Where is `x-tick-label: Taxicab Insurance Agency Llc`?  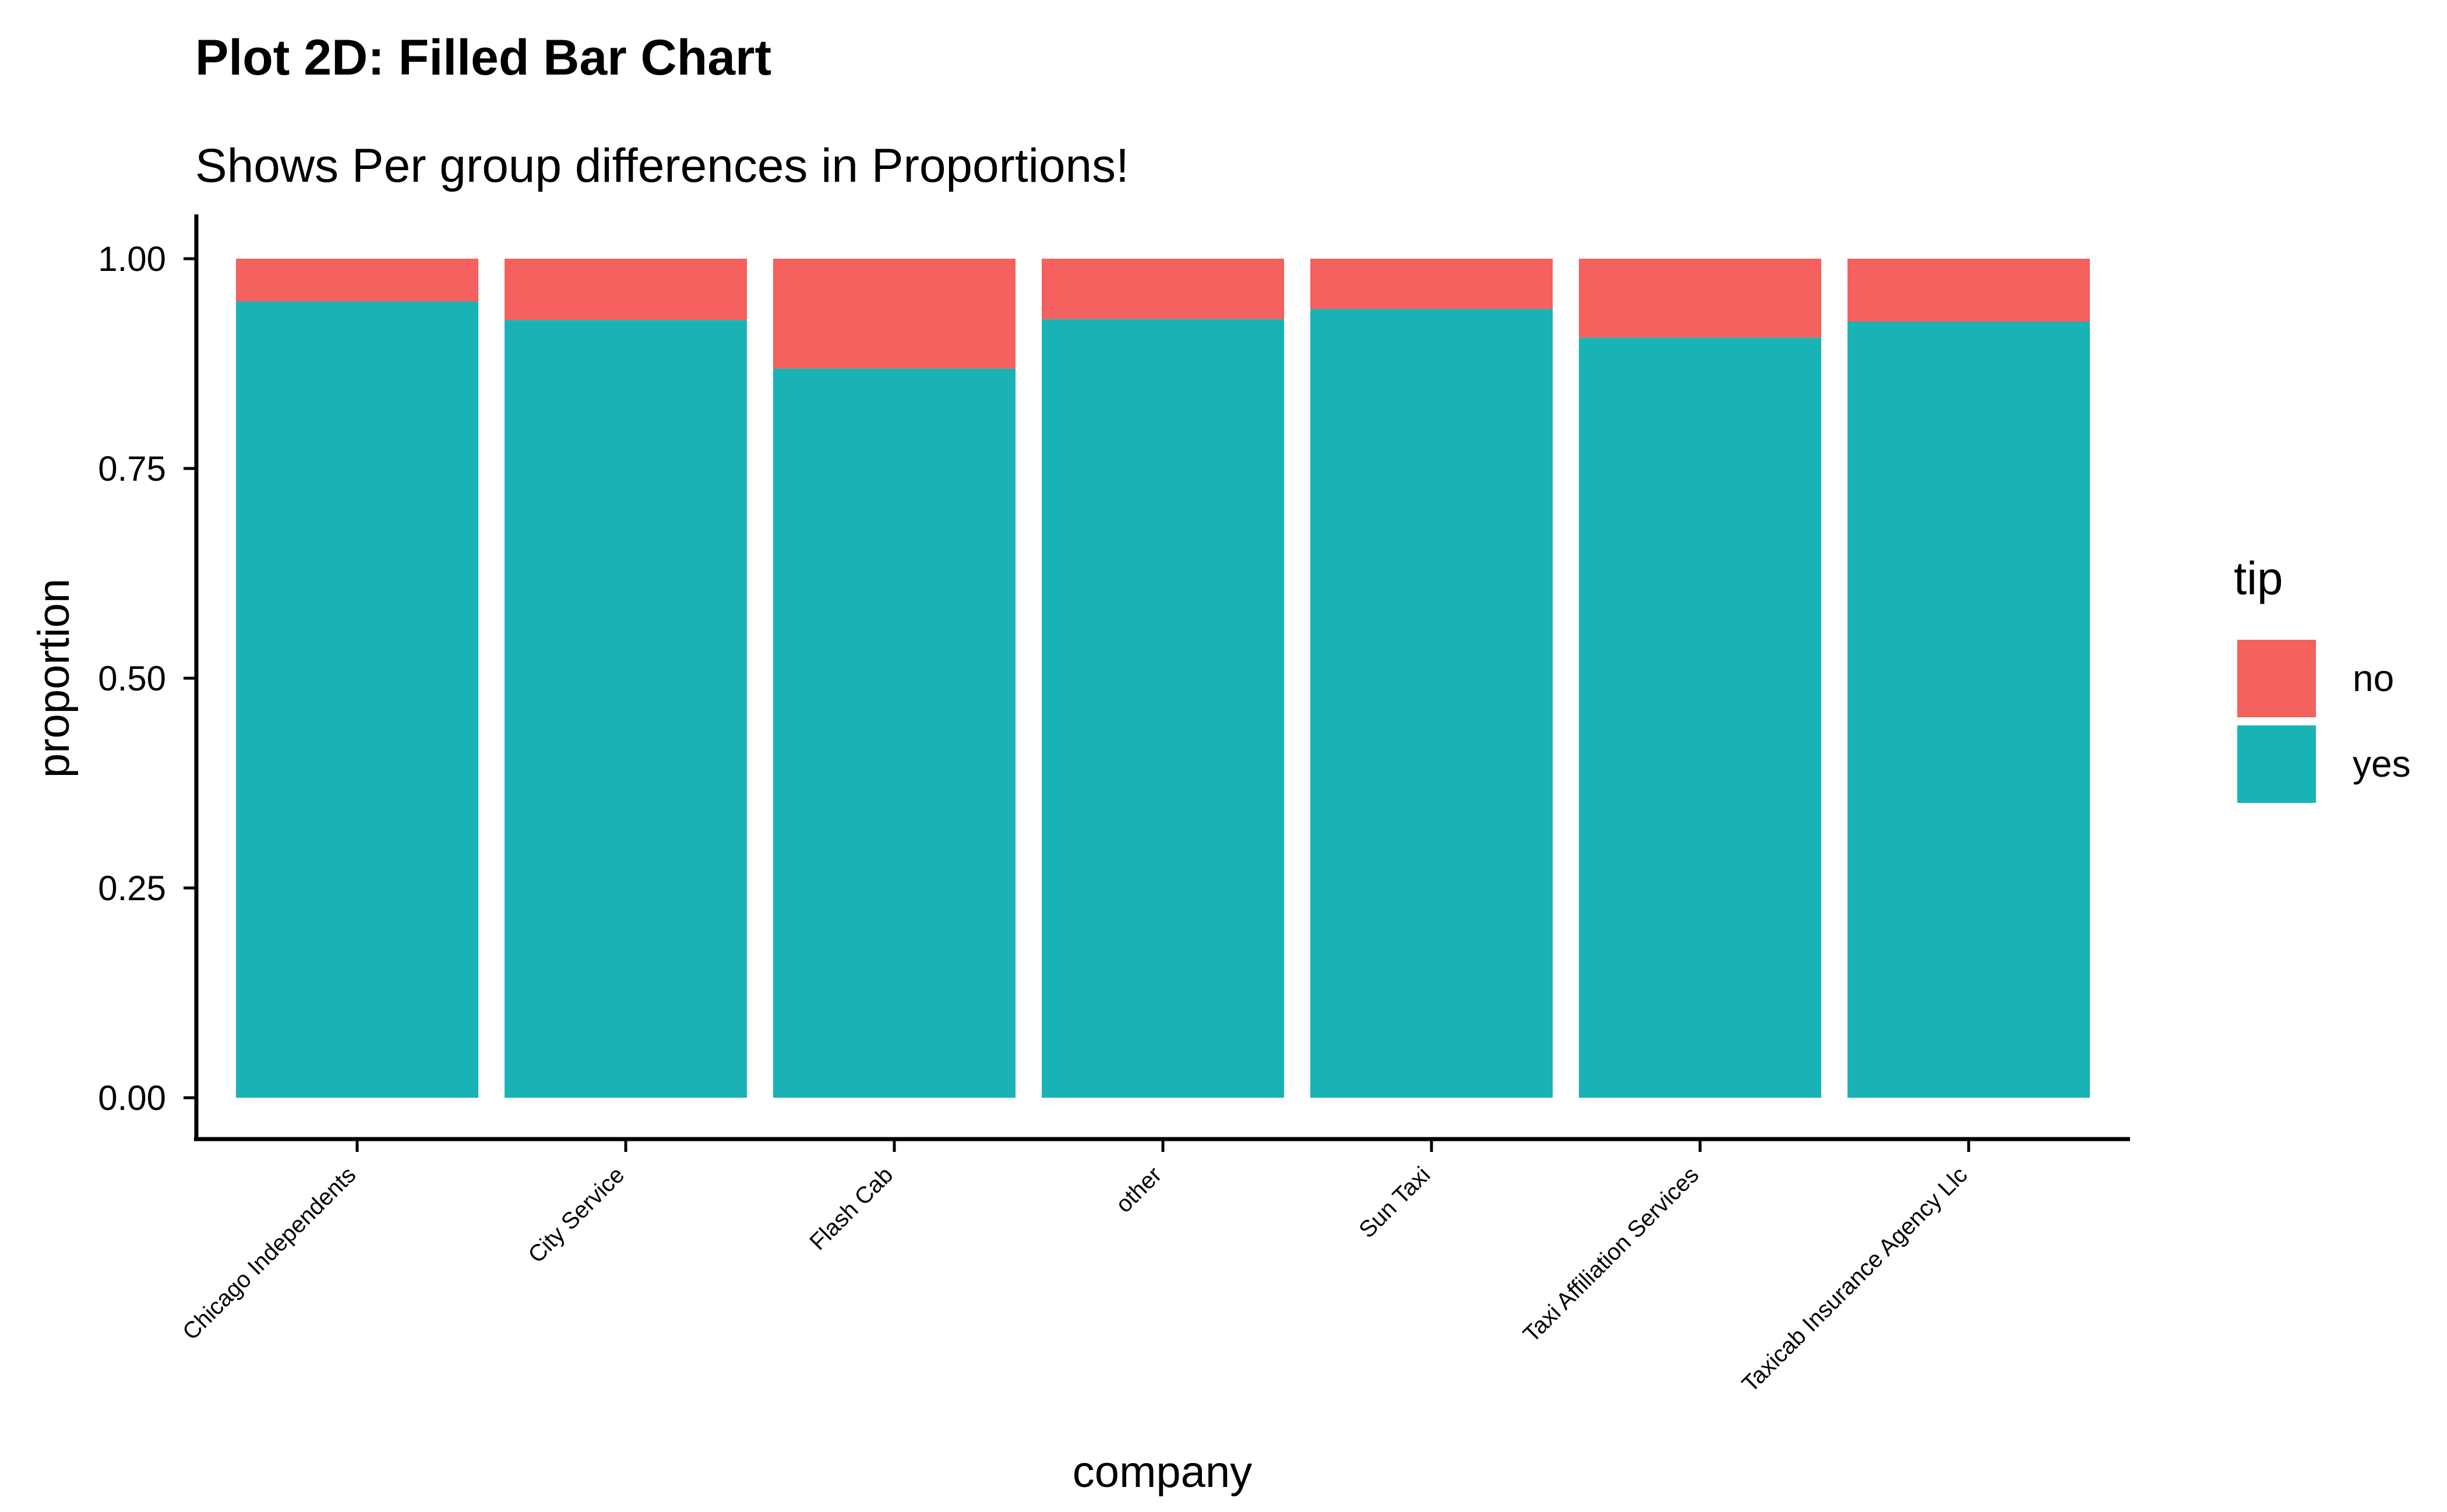
x-tick-label: Taxicab Insurance Agency Llc is located at coordinates (1855, 1279).